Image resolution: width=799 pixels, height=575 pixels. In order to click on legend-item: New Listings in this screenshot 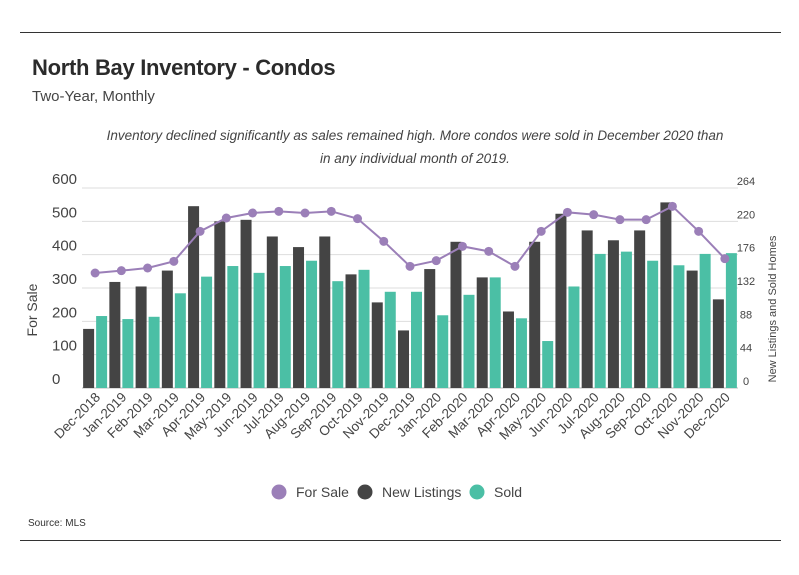, I will do `click(409, 492)`.